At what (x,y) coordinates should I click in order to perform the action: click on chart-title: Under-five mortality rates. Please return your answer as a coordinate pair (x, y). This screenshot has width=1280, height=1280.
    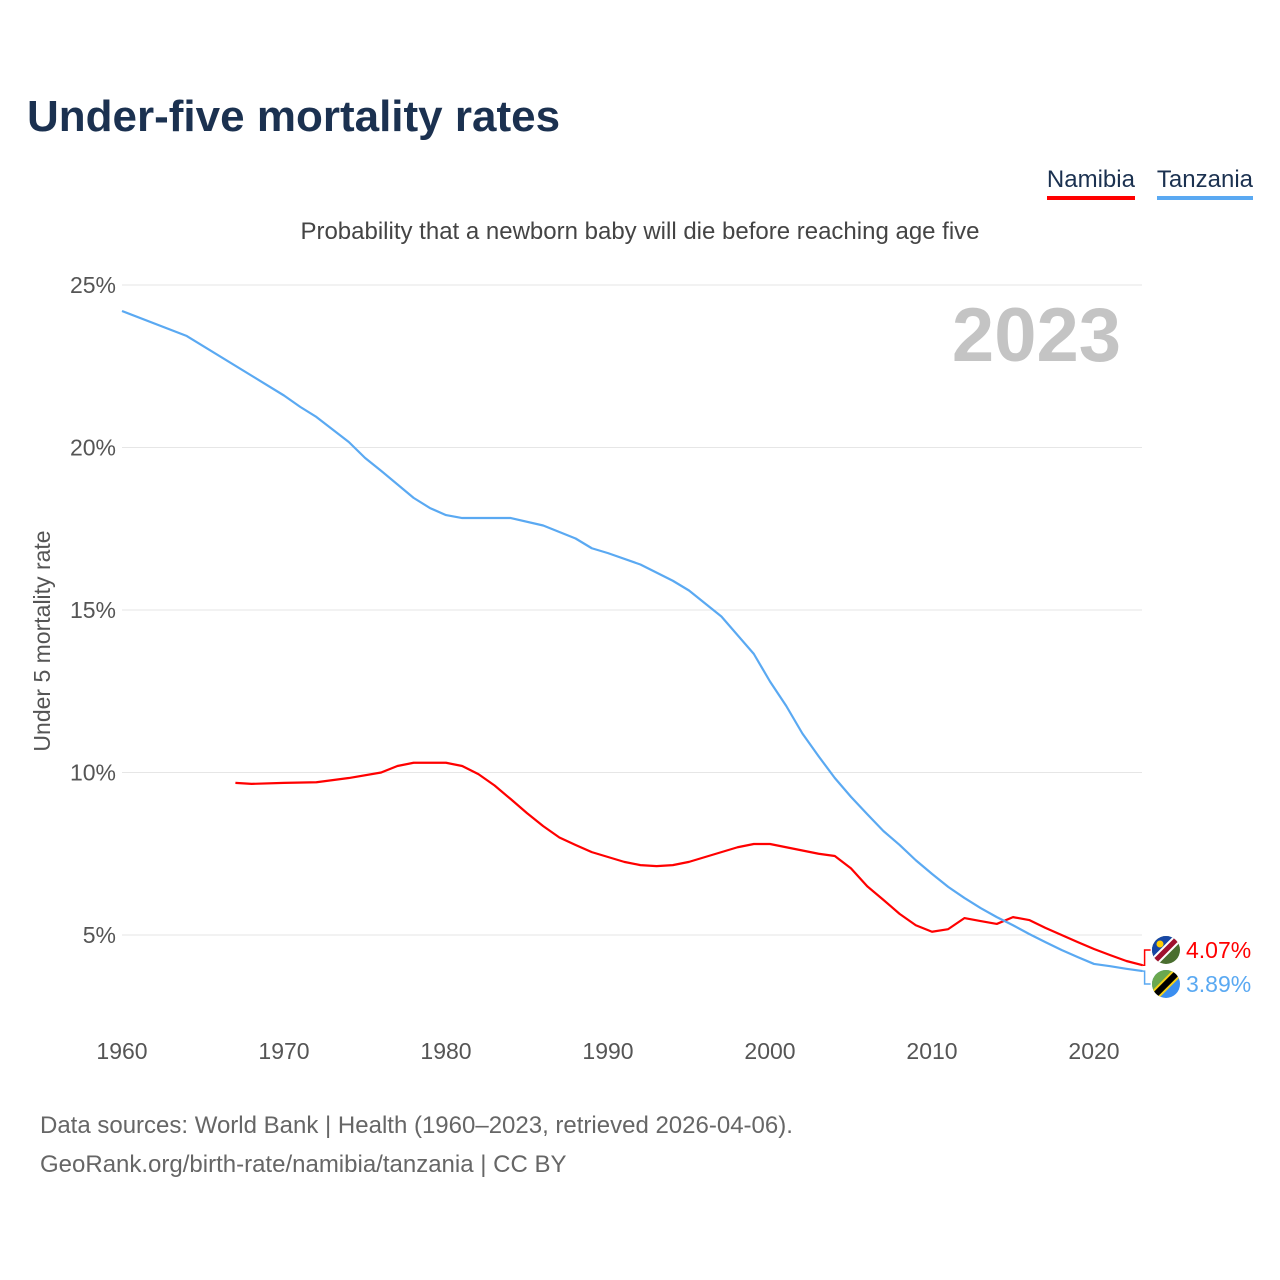
    Looking at the image, I should click on (294, 116).